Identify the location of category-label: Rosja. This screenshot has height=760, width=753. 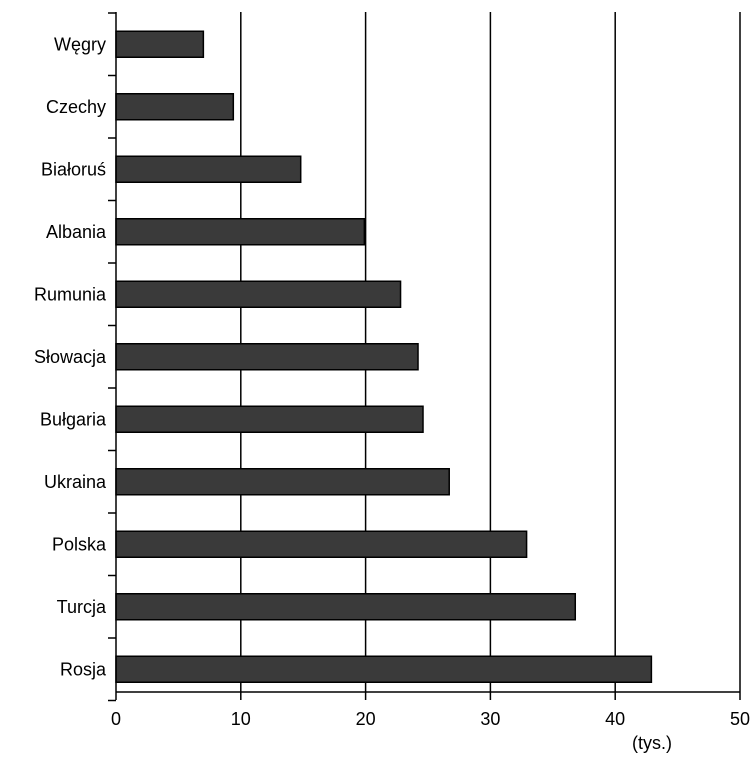
(83, 669).